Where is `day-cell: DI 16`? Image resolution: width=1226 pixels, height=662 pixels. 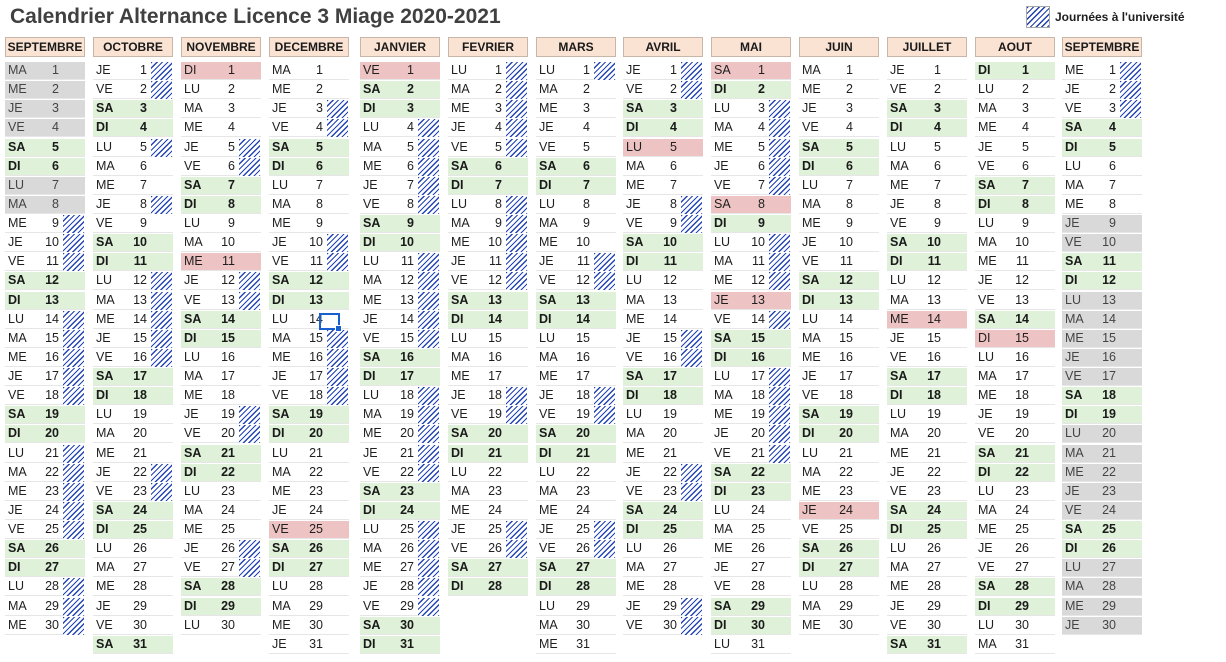
day-cell: DI 16 is located at coordinates (751, 357).